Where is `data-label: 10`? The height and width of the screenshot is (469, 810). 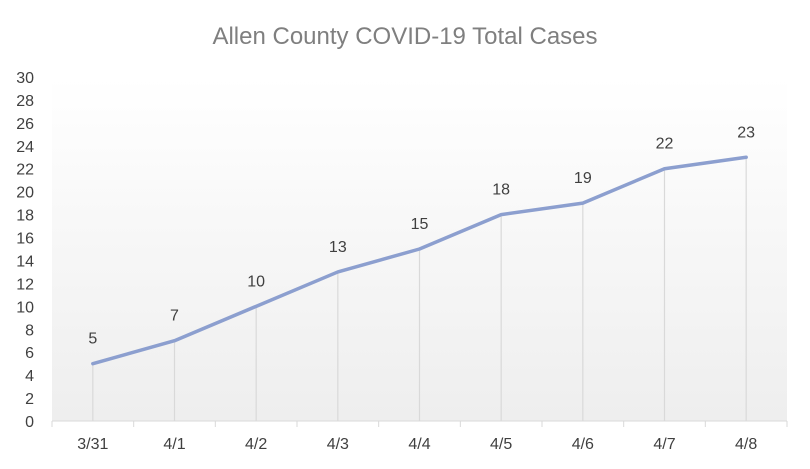 data-label: 10 is located at coordinates (256, 281).